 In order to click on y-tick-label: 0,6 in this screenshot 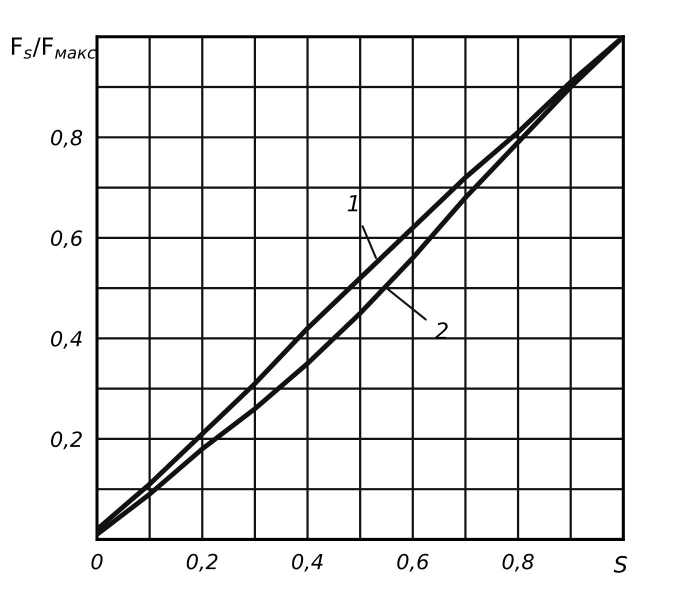, I will do `click(66, 239)`.